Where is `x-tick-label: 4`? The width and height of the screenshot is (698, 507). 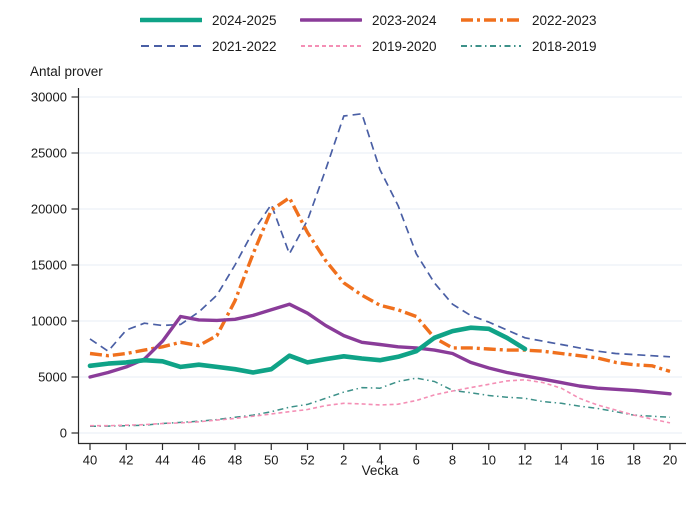 x-tick-label: 4 is located at coordinates (379, 460).